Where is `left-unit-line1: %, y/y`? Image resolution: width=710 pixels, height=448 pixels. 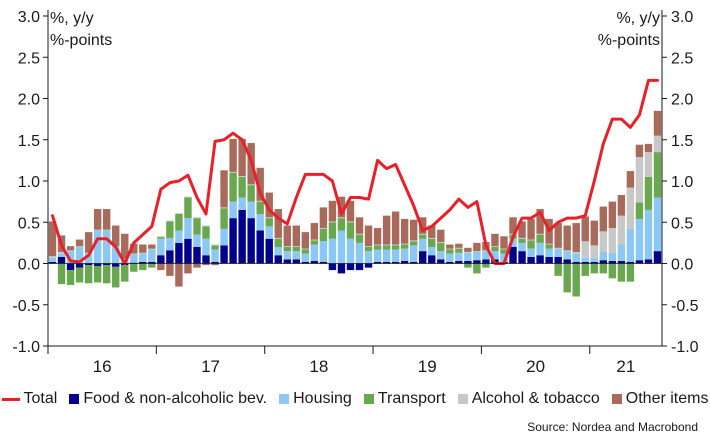 left-unit-line1: %, y/y is located at coordinates (72, 18).